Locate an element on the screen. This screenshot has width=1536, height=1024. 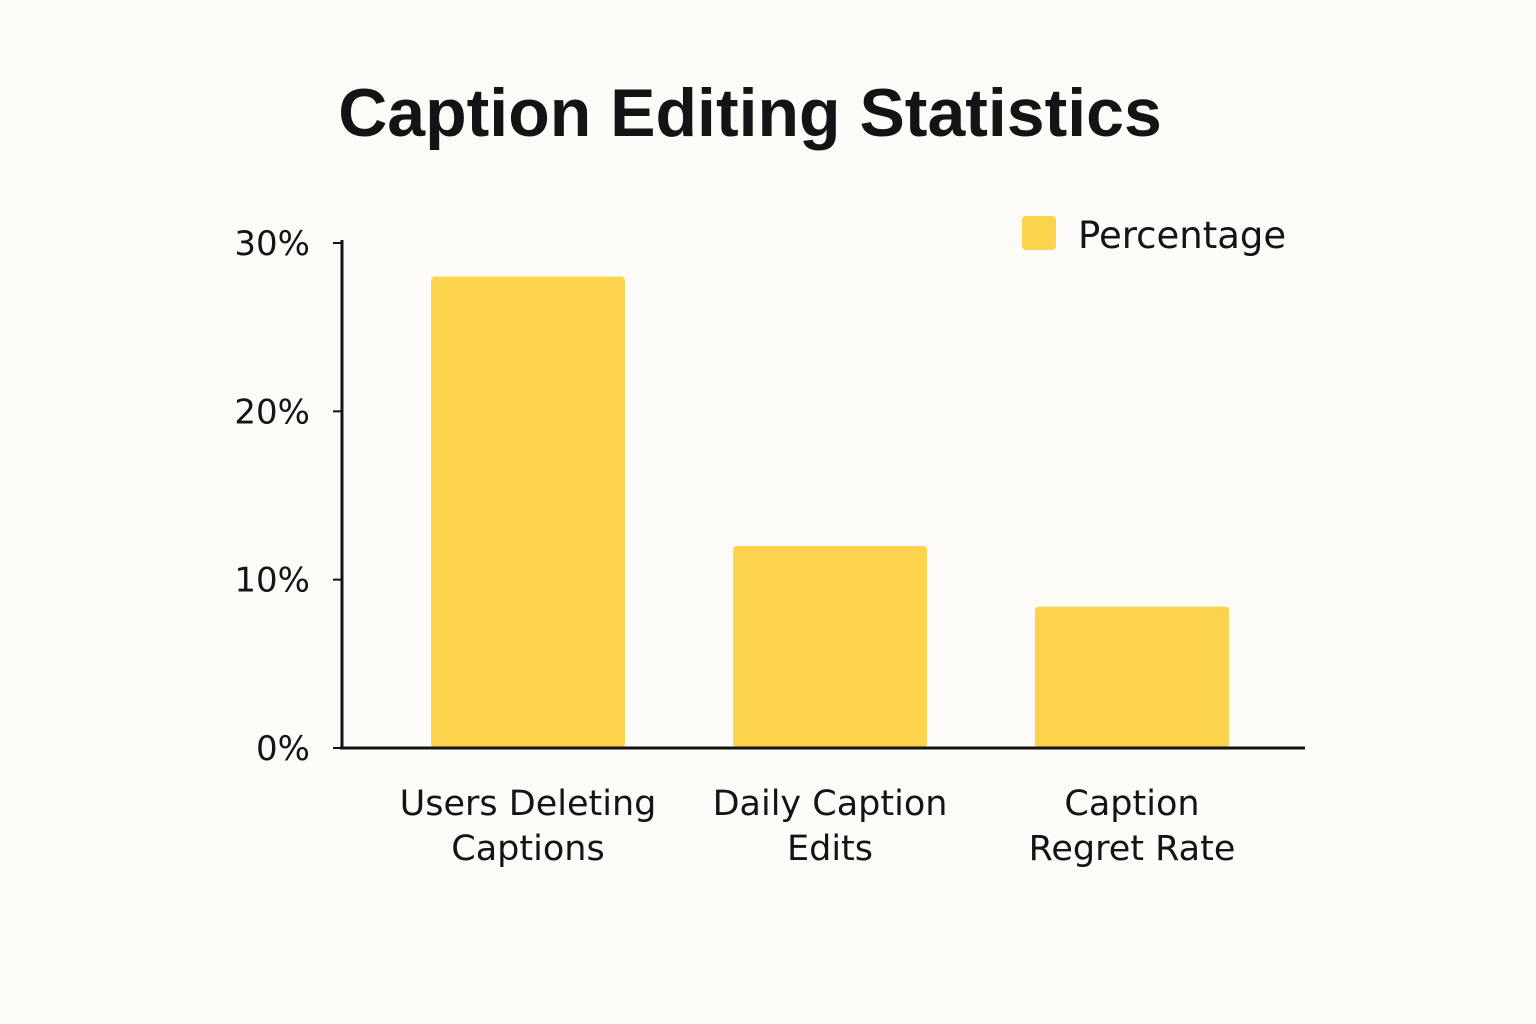
x-tick-label: Users Deleting Captions is located at coordinates (528, 826).